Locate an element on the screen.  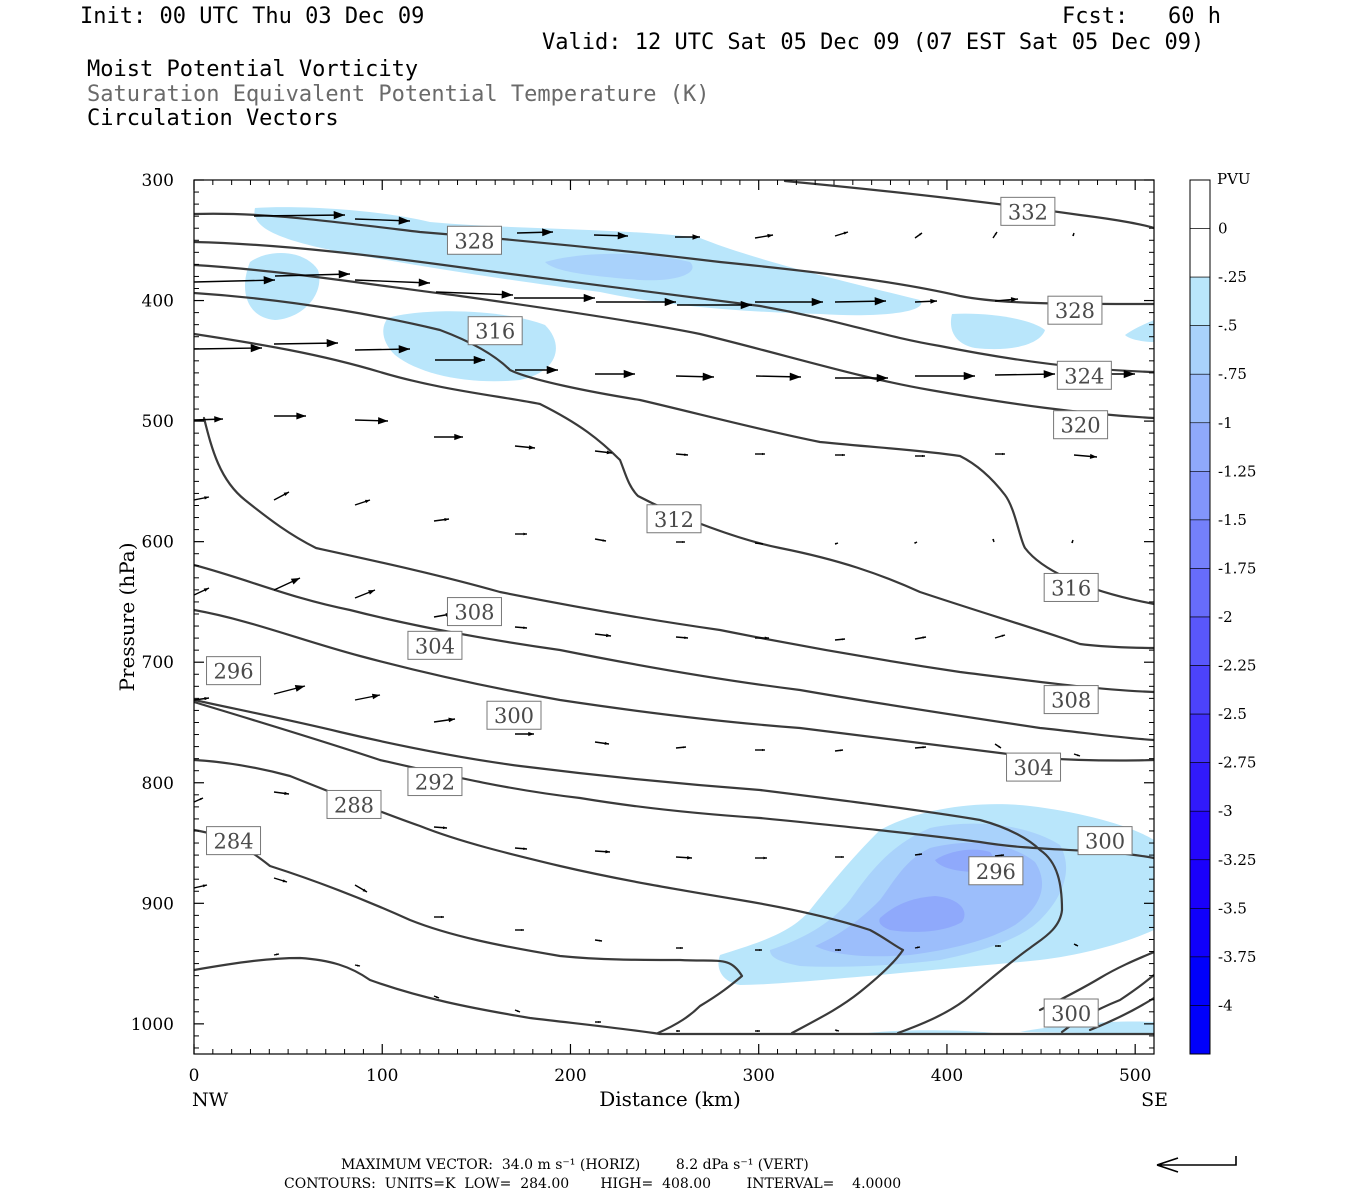
reference-vector-arrow is located at coordinates (1196, 1164).